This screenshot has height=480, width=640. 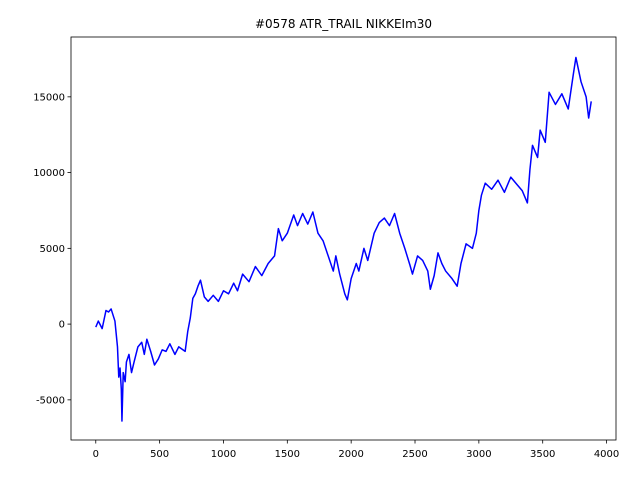 I want to click on x-tick-label: 3000, so click(x=478, y=454).